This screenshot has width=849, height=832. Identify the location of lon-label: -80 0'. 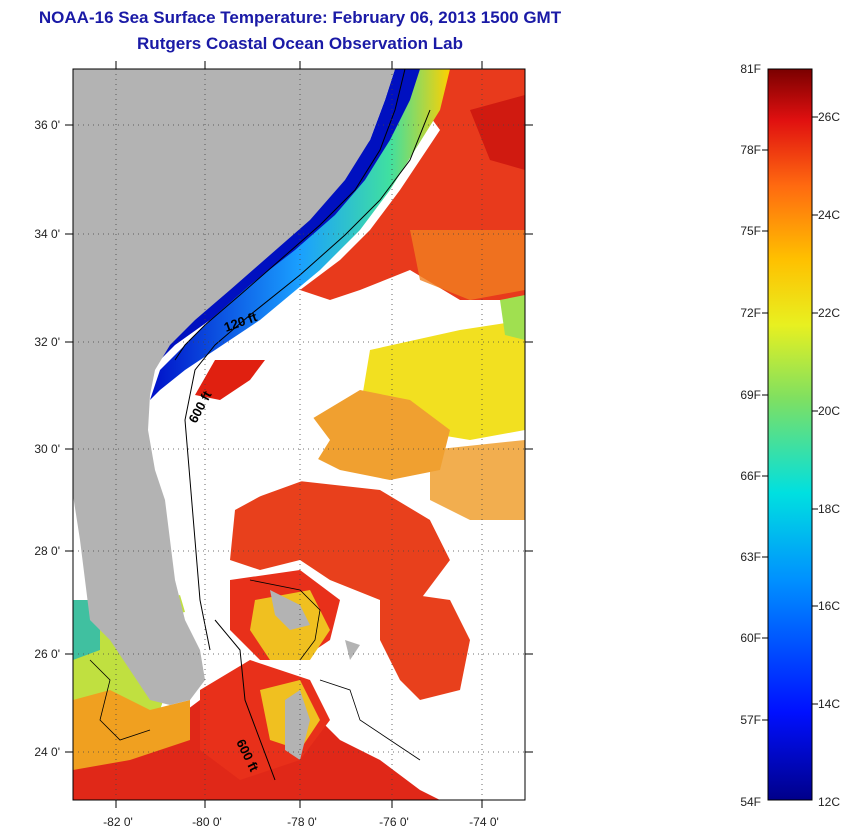
(207, 822).